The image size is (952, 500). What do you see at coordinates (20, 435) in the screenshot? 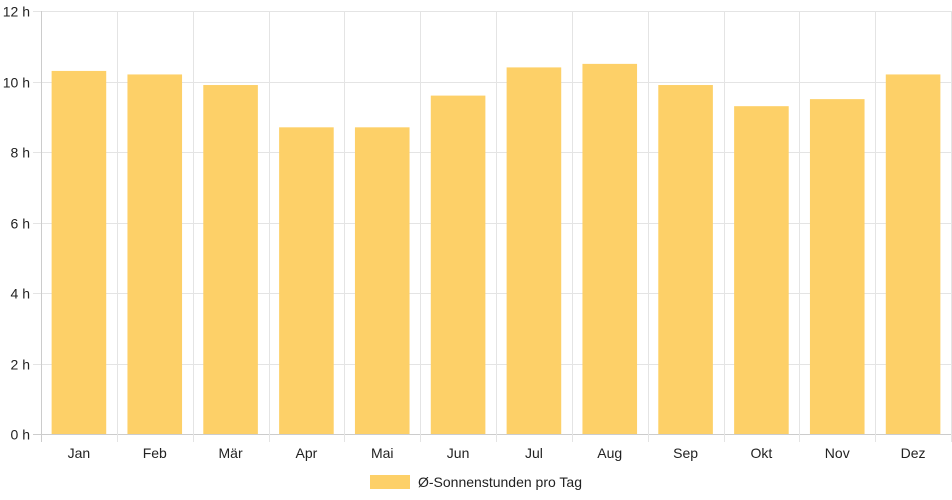
I see `y-tick-label: 0 h` at bounding box center [20, 435].